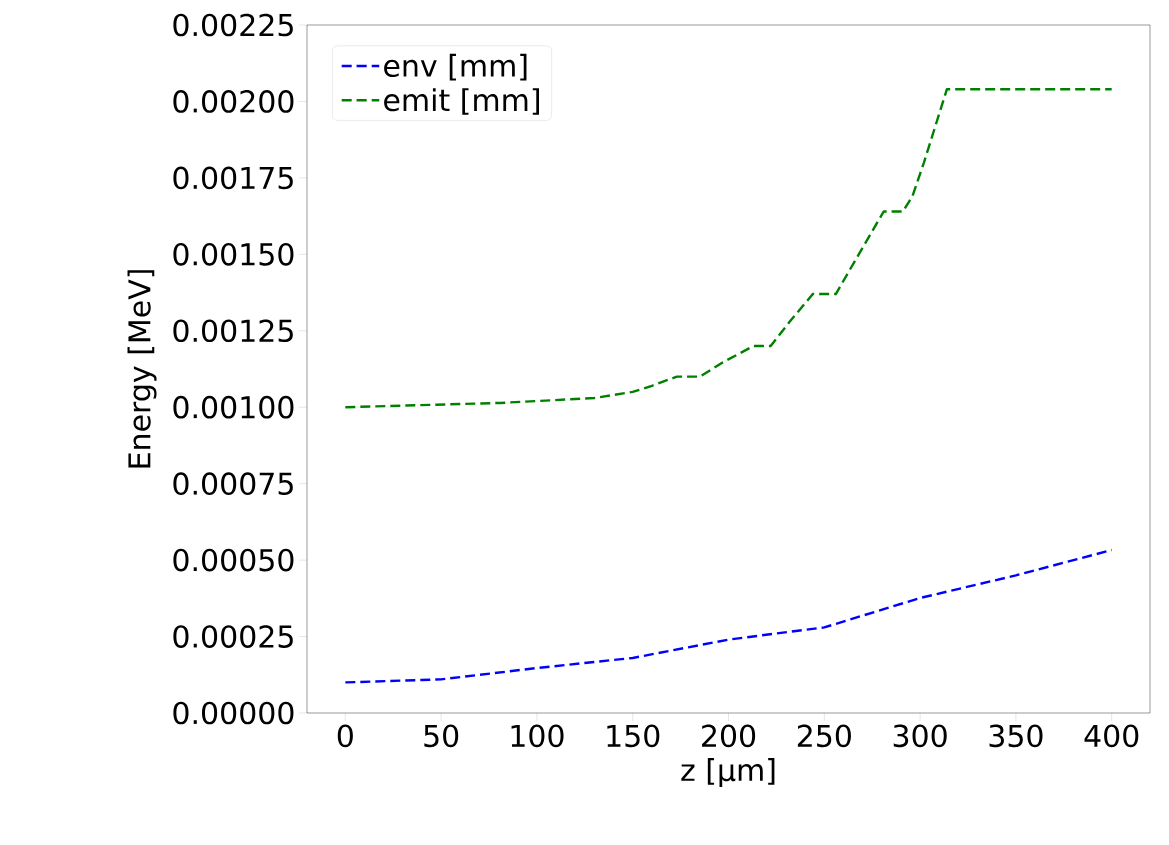 The width and height of the screenshot is (1169, 845). I want to click on legend-label: env [mm], so click(455, 67).